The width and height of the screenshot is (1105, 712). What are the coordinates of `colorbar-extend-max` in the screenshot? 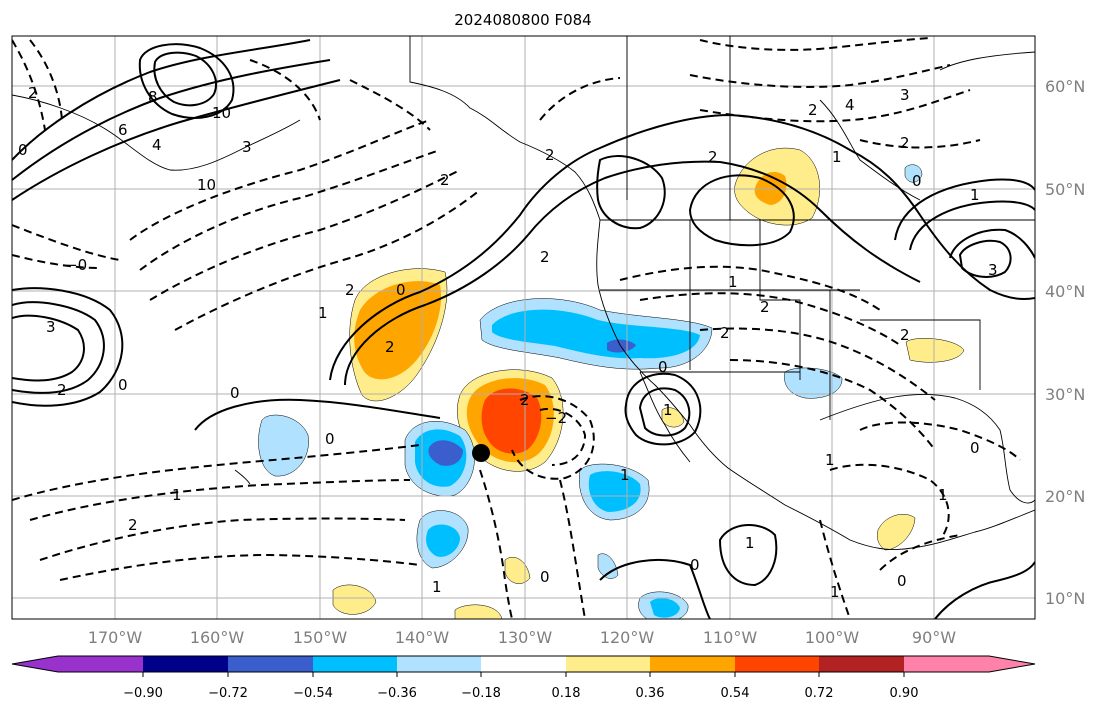 It's located at (1012, 664).